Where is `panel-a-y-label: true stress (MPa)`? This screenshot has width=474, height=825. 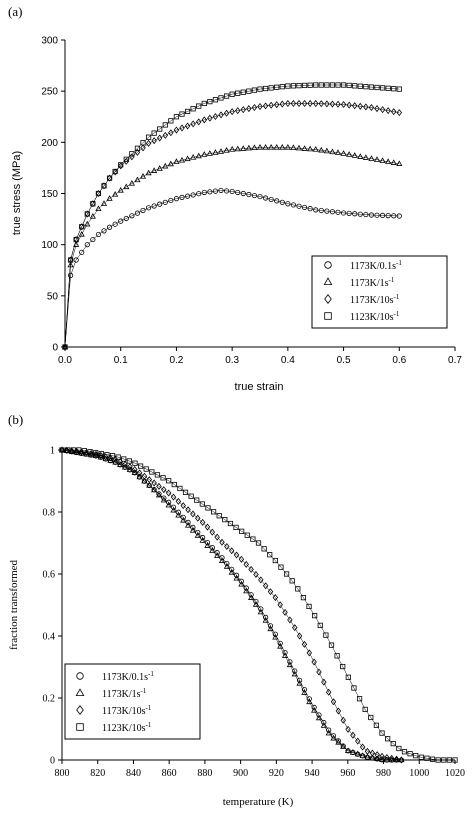 panel-a-y-label: true stress (MPa) is located at coordinates (17, 193).